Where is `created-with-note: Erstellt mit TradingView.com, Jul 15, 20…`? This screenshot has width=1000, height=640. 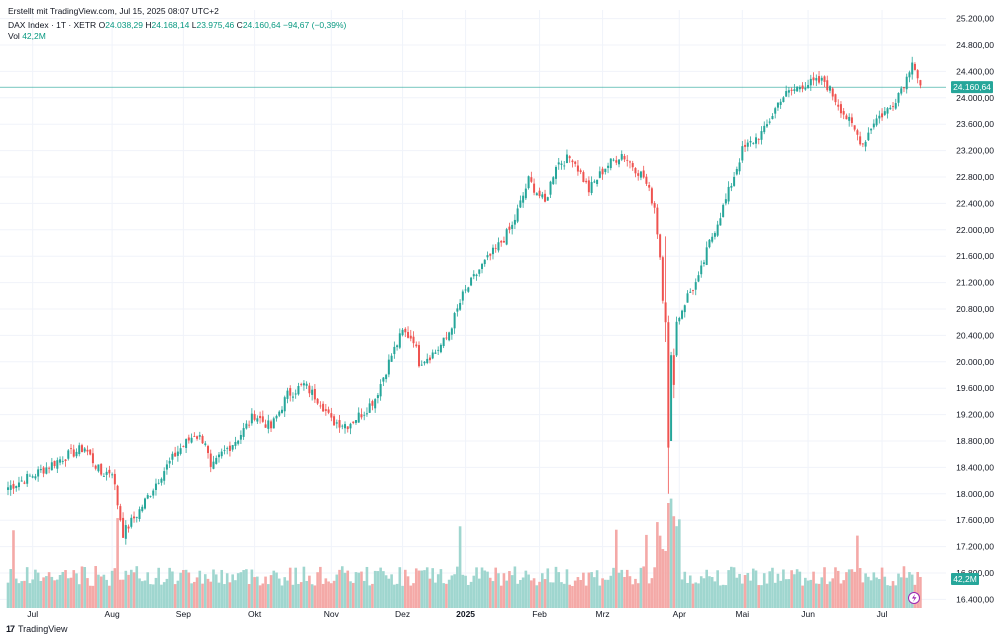 created-with-note: Erstellt mit TradingView.com, Jul 15, 20… is located at coordinates (113, 11).